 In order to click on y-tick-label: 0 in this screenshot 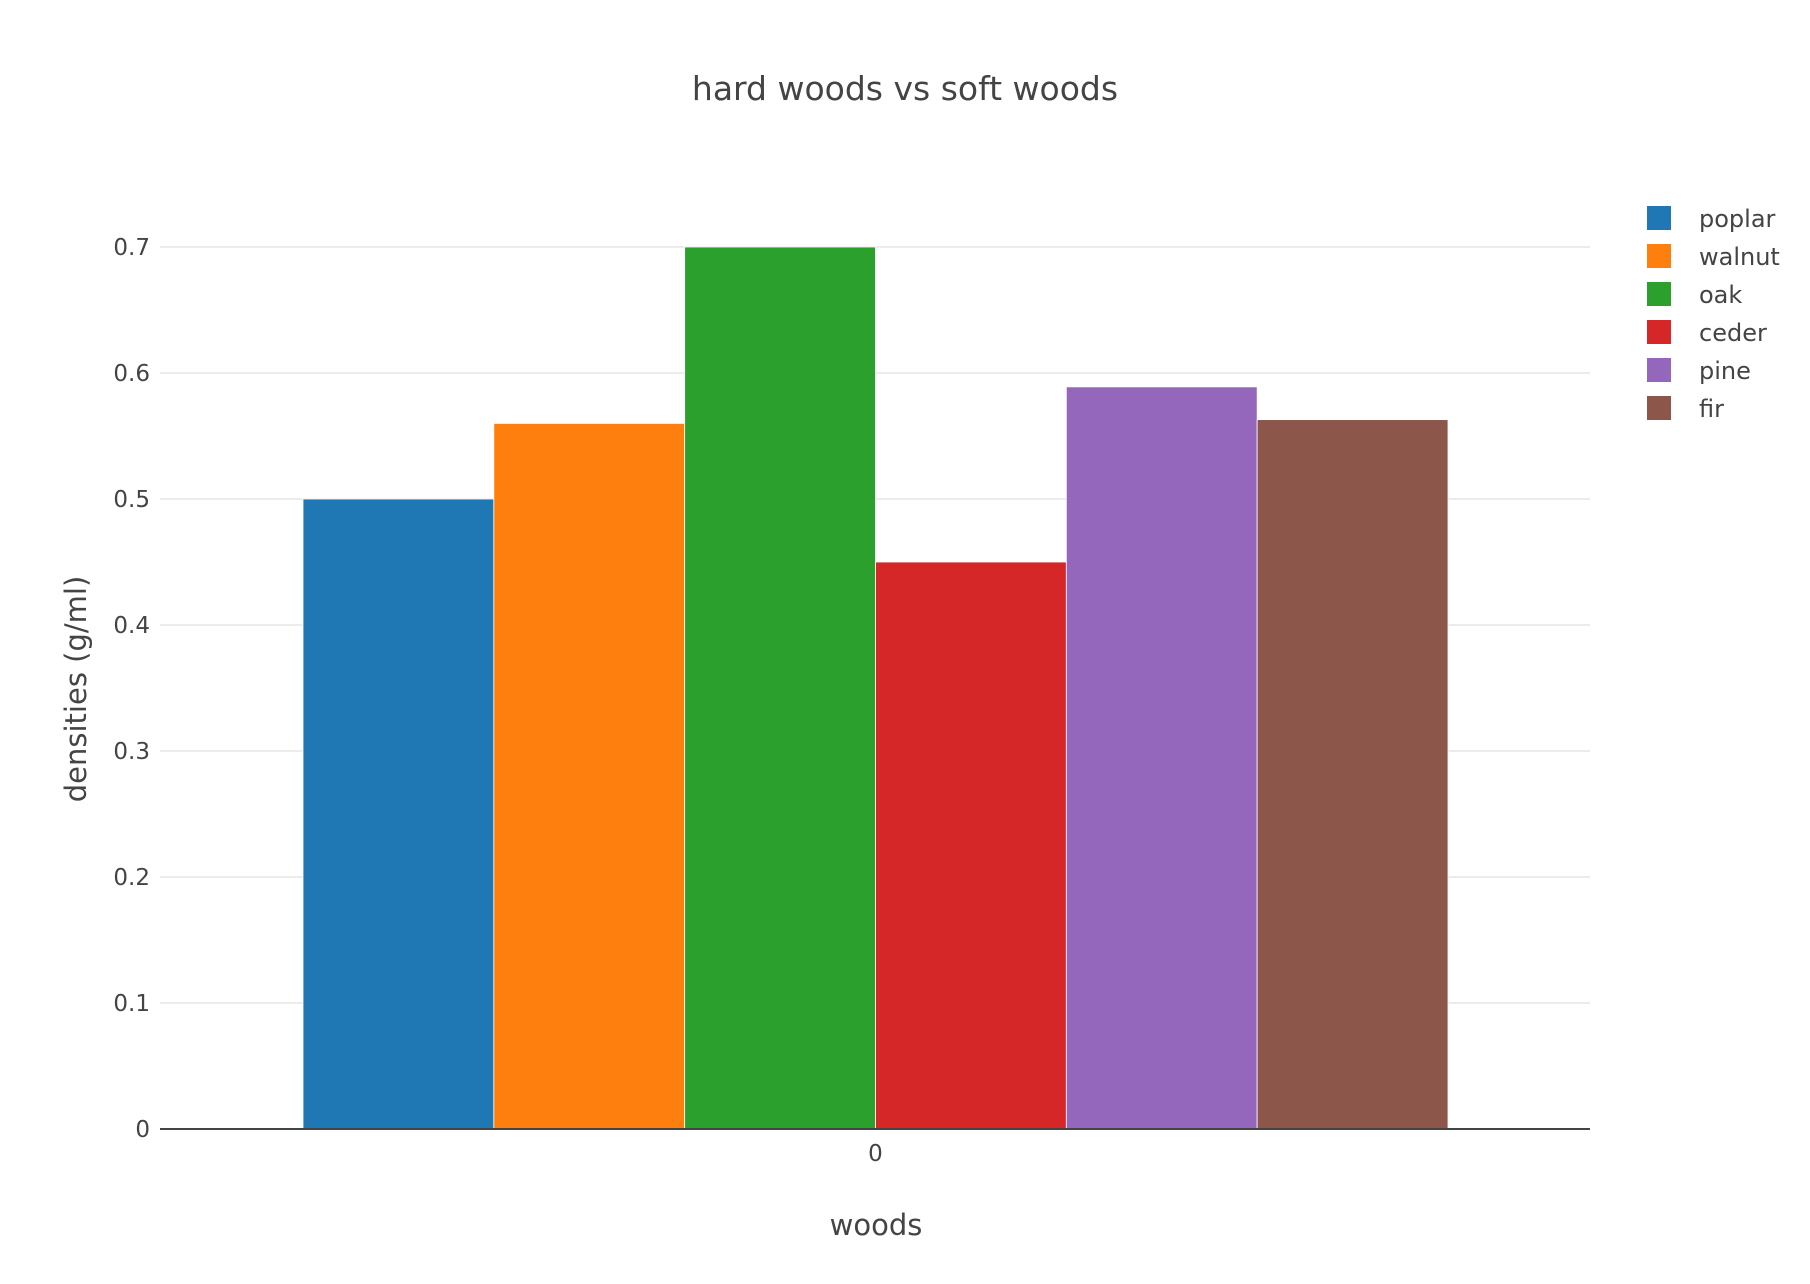, I will do `click(142, 1130)`.